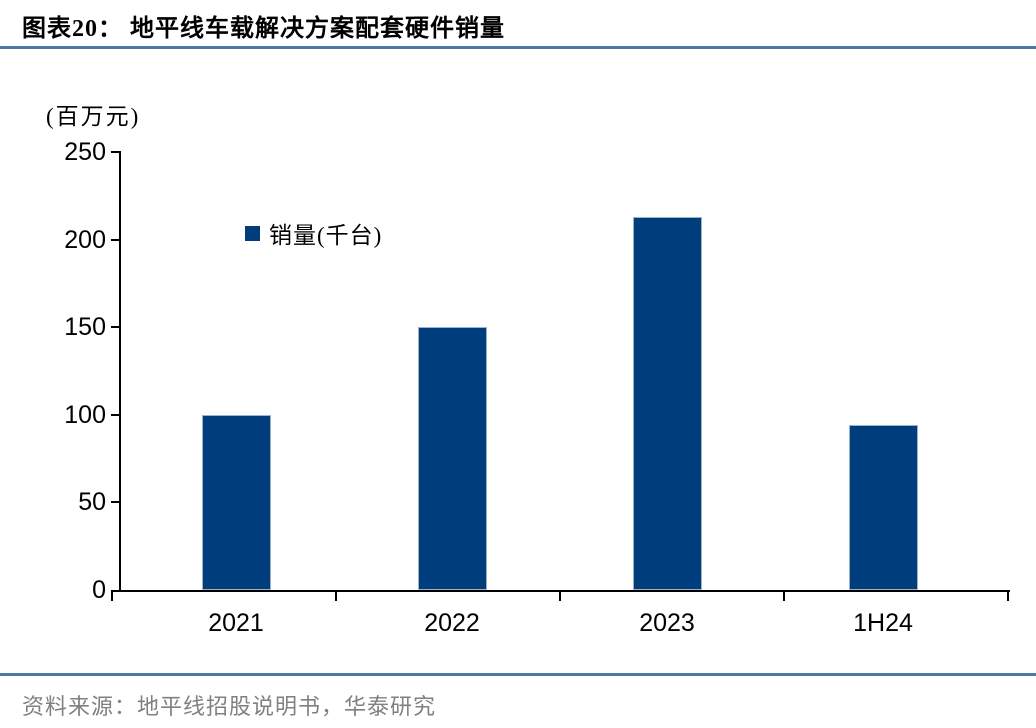  What do you see at coordinates (452, 623) in the screenshot?
I see `x-axis-category-label: 2022` at bounding box center [452, 623].